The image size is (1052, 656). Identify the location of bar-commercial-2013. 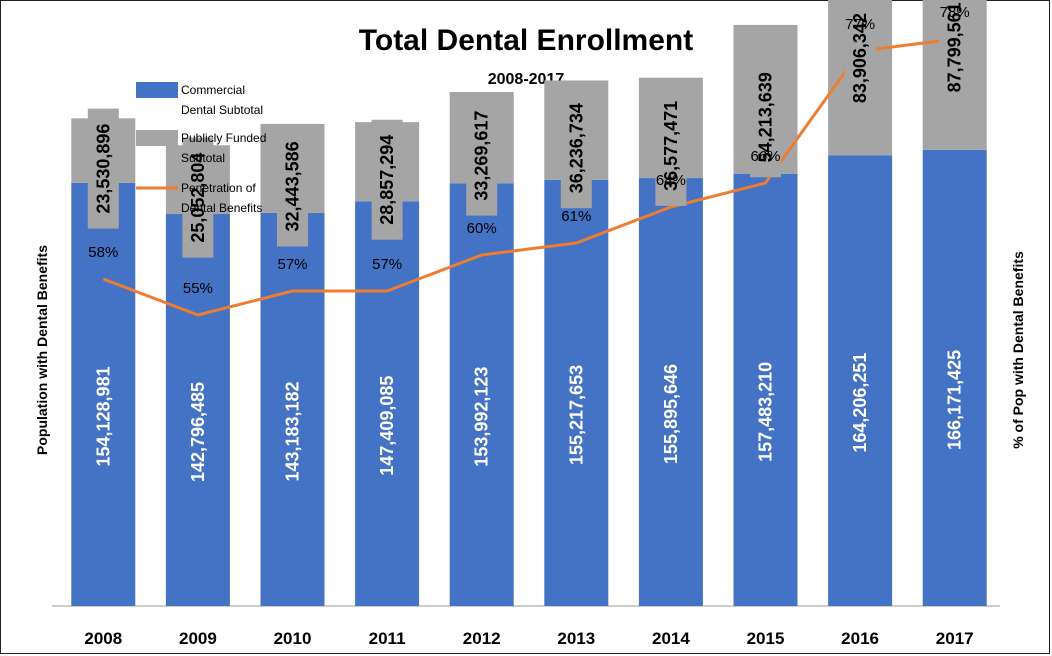
(576, 392).